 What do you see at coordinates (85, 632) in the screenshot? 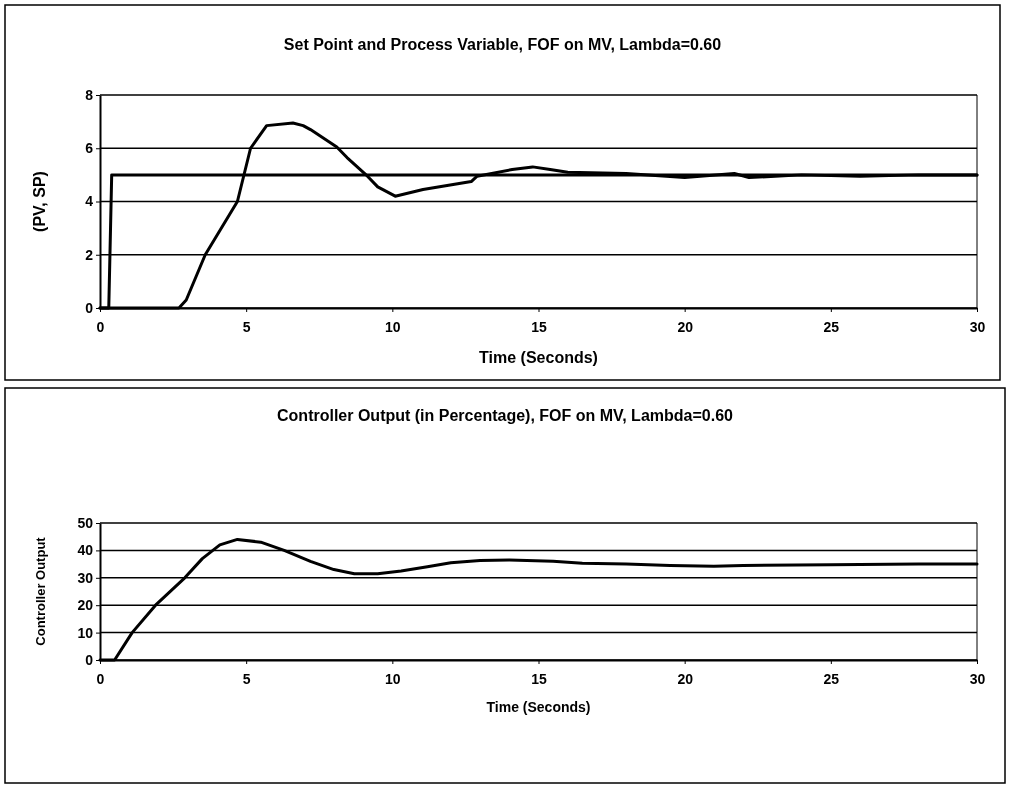
I see `y-tick-label: 10` at bounding box center [85, 632].